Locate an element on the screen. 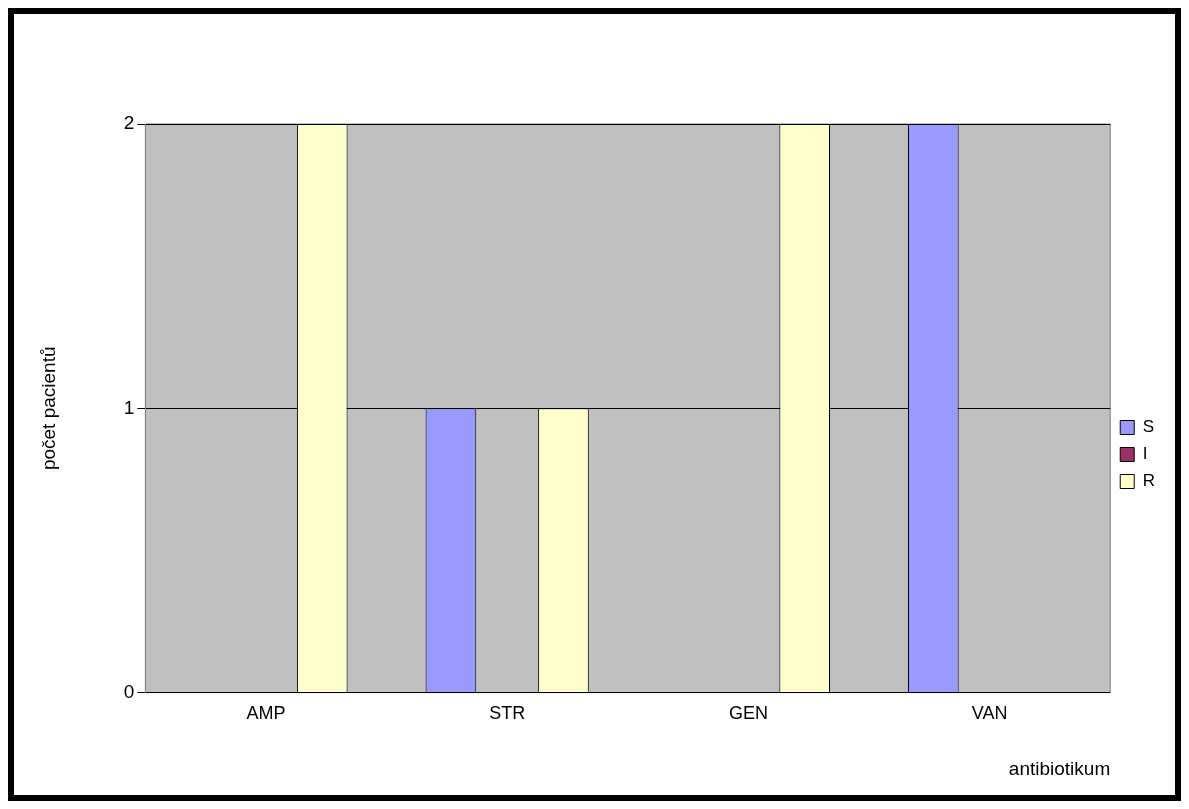 The image size is (1189, 809). y-axis-title: počet pacientů is located at coordinates (48, 408).